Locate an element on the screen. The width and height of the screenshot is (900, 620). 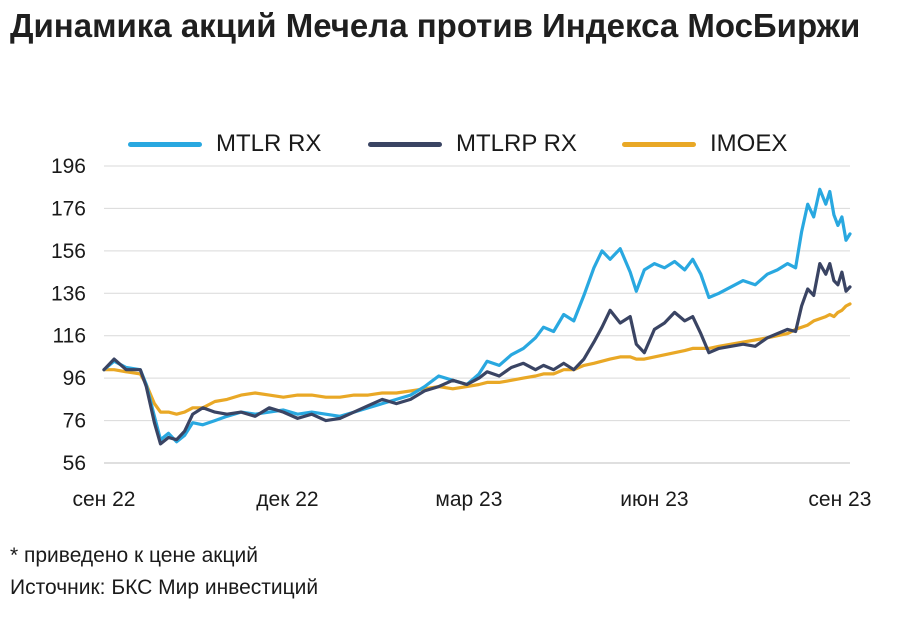
y-tick-label: 196 is located at coordinates (68, 166).